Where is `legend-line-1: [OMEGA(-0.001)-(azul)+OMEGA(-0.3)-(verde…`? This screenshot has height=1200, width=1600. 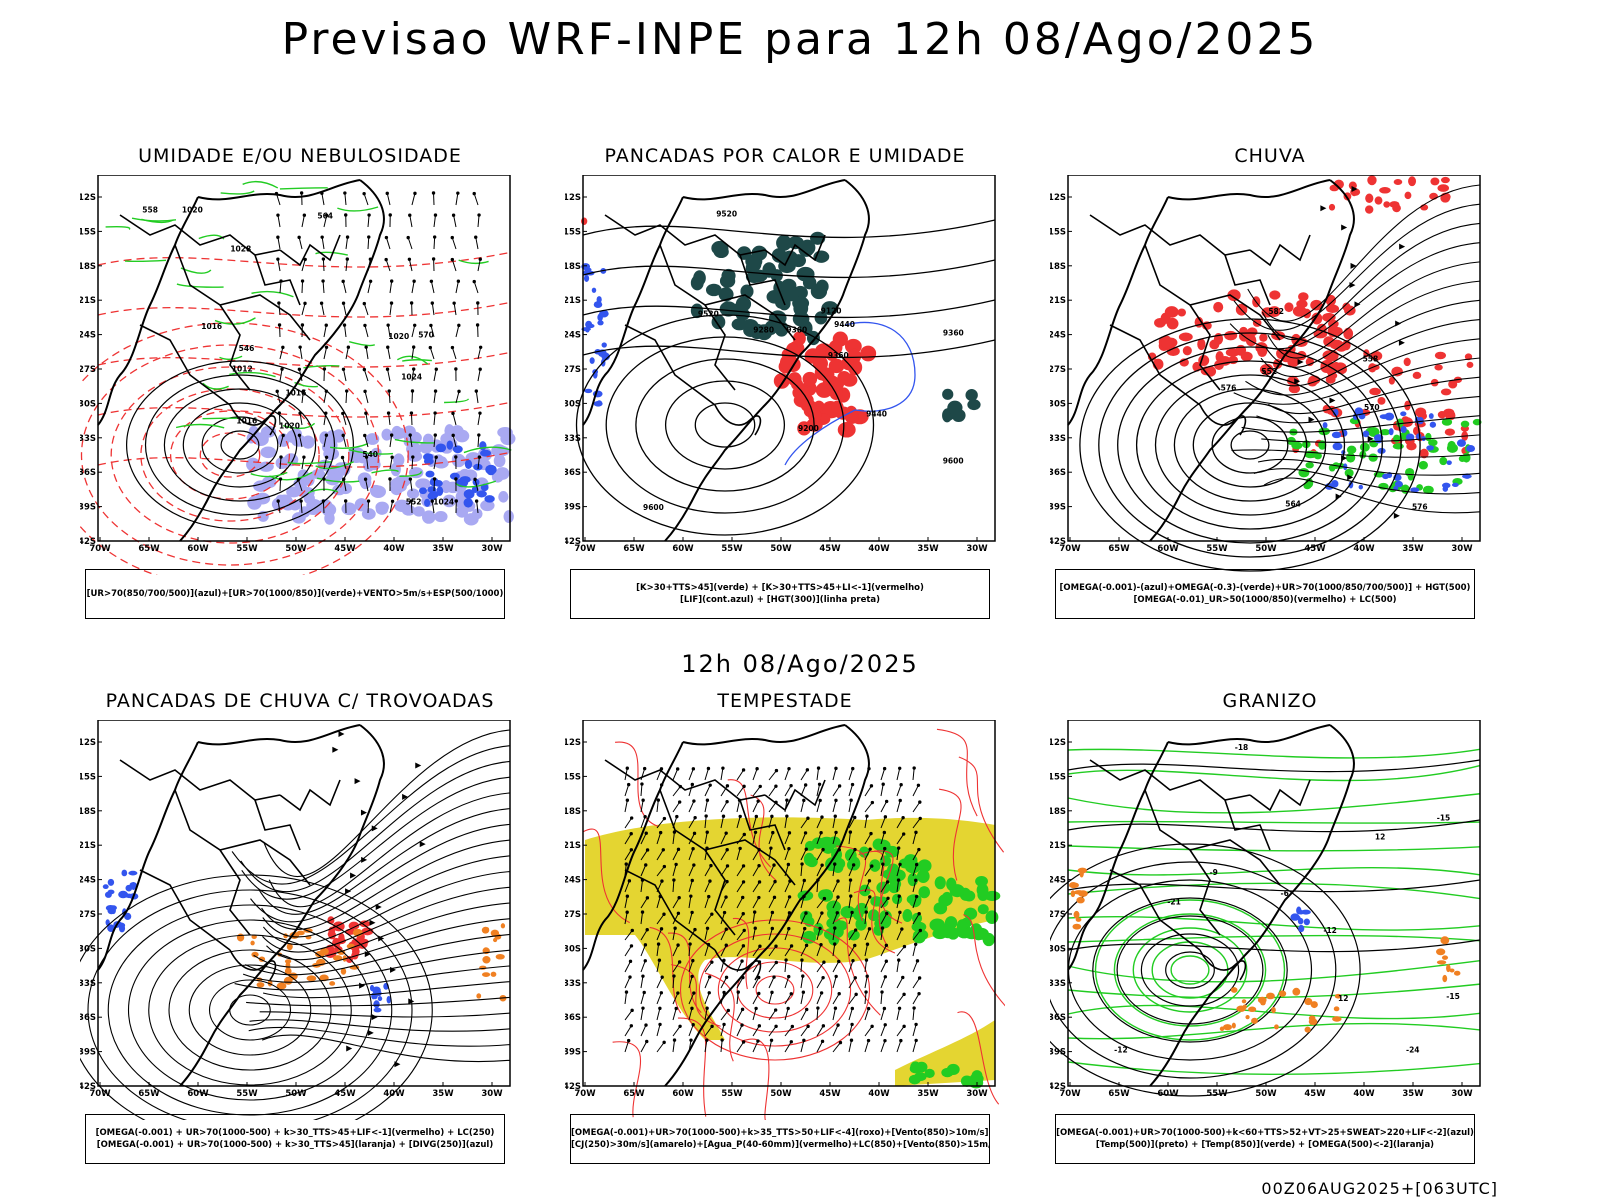 legend-line-1: [OMEGA(-0.001)-(azul)+OMEGA(-0.3)-(verde… is located at coordinates (1265, 588).